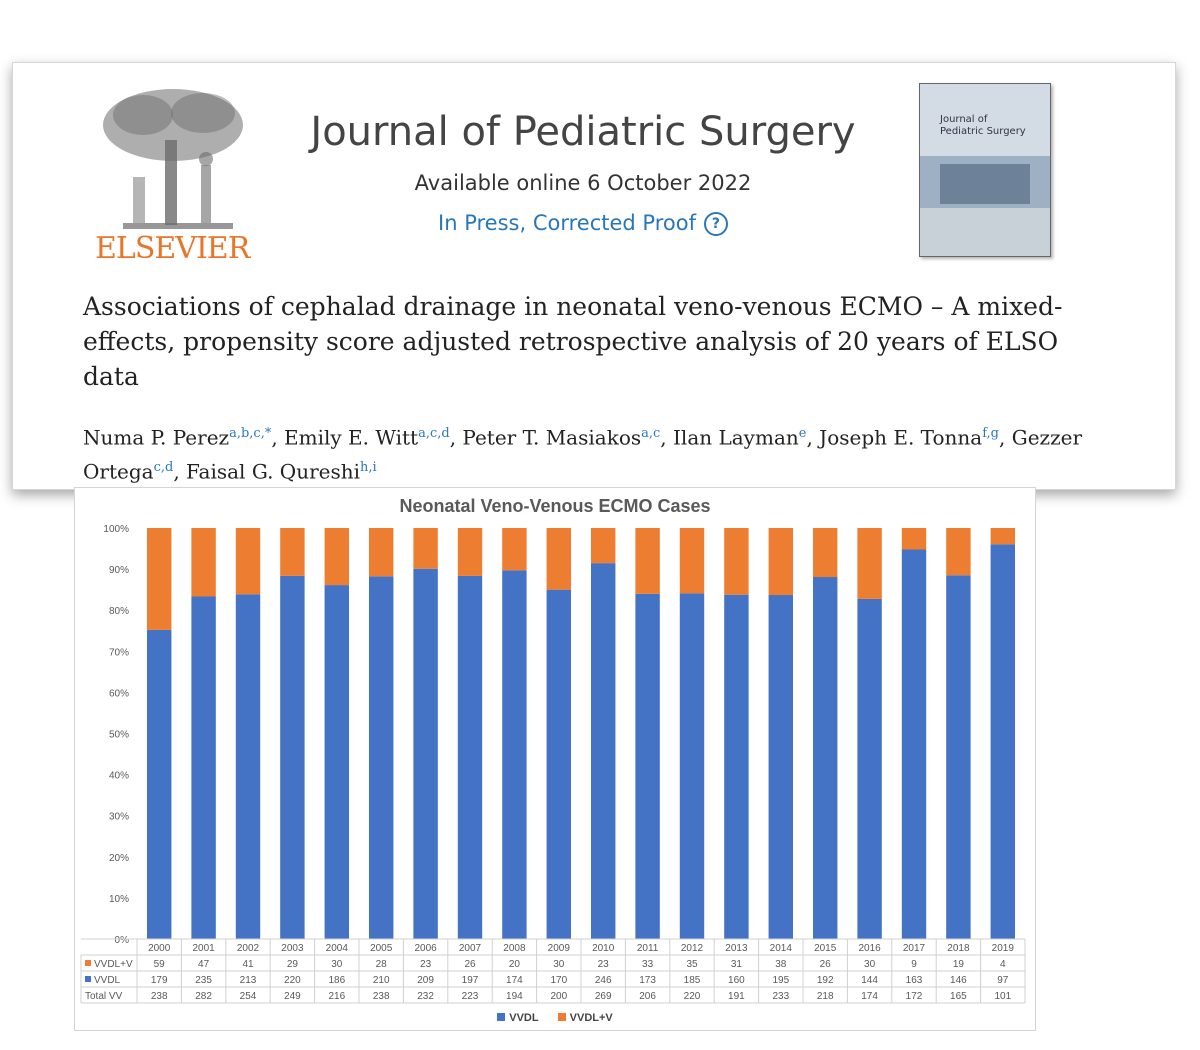  What do you see at coordinates (991, 433) in the screenshot?
I see `author-affiliation: f,g` at bounding box center [991, 433].